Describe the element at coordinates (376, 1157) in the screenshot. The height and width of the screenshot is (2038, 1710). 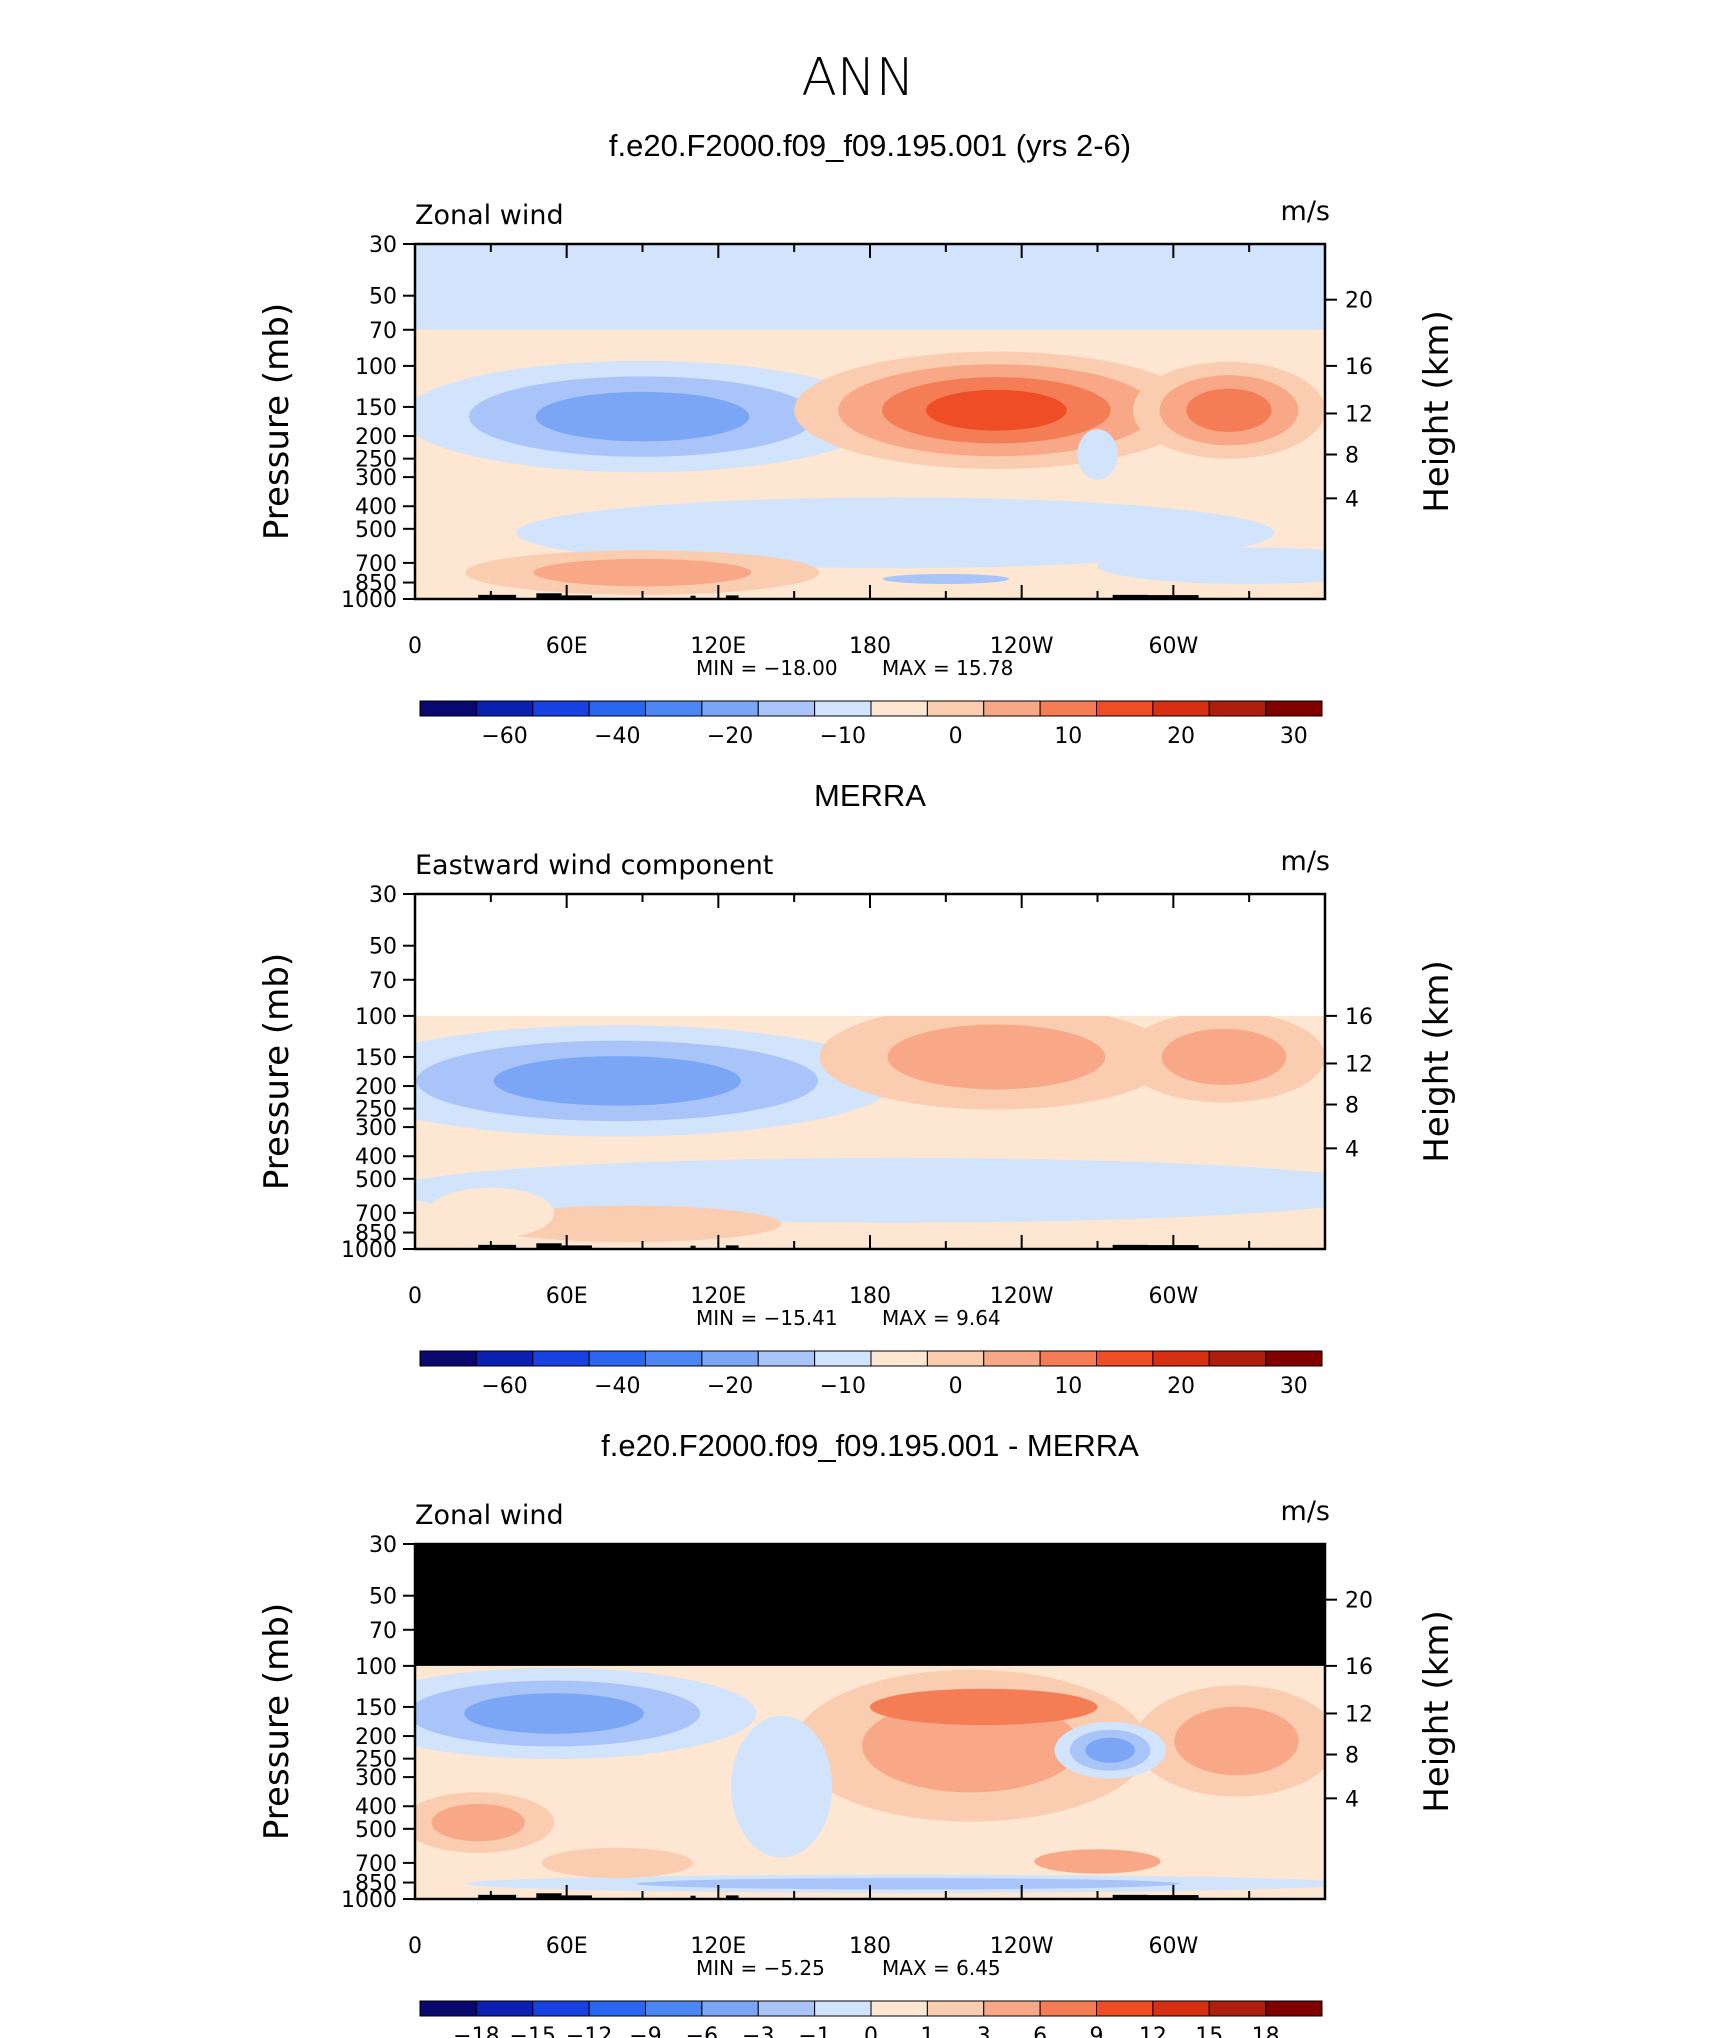
I see `pressure-tick-label: 400` at that location.